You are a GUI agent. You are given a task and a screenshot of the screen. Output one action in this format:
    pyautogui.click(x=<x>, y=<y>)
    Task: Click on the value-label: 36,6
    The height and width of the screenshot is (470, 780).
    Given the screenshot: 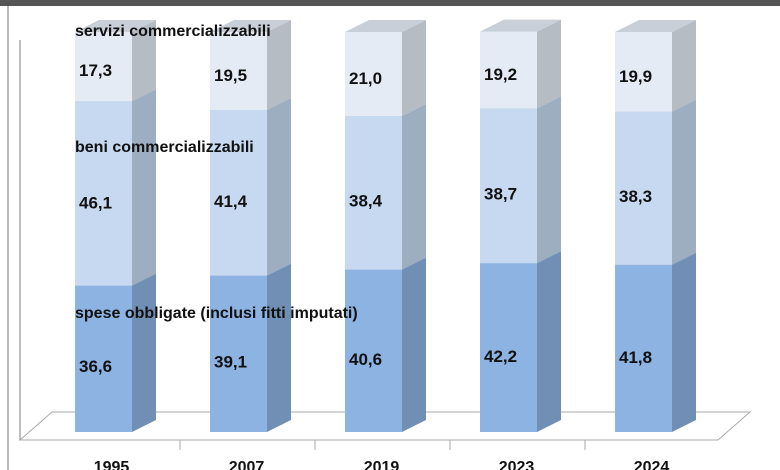 What is the action you would take?
    pyautogui.click(x=95, y=366)
    